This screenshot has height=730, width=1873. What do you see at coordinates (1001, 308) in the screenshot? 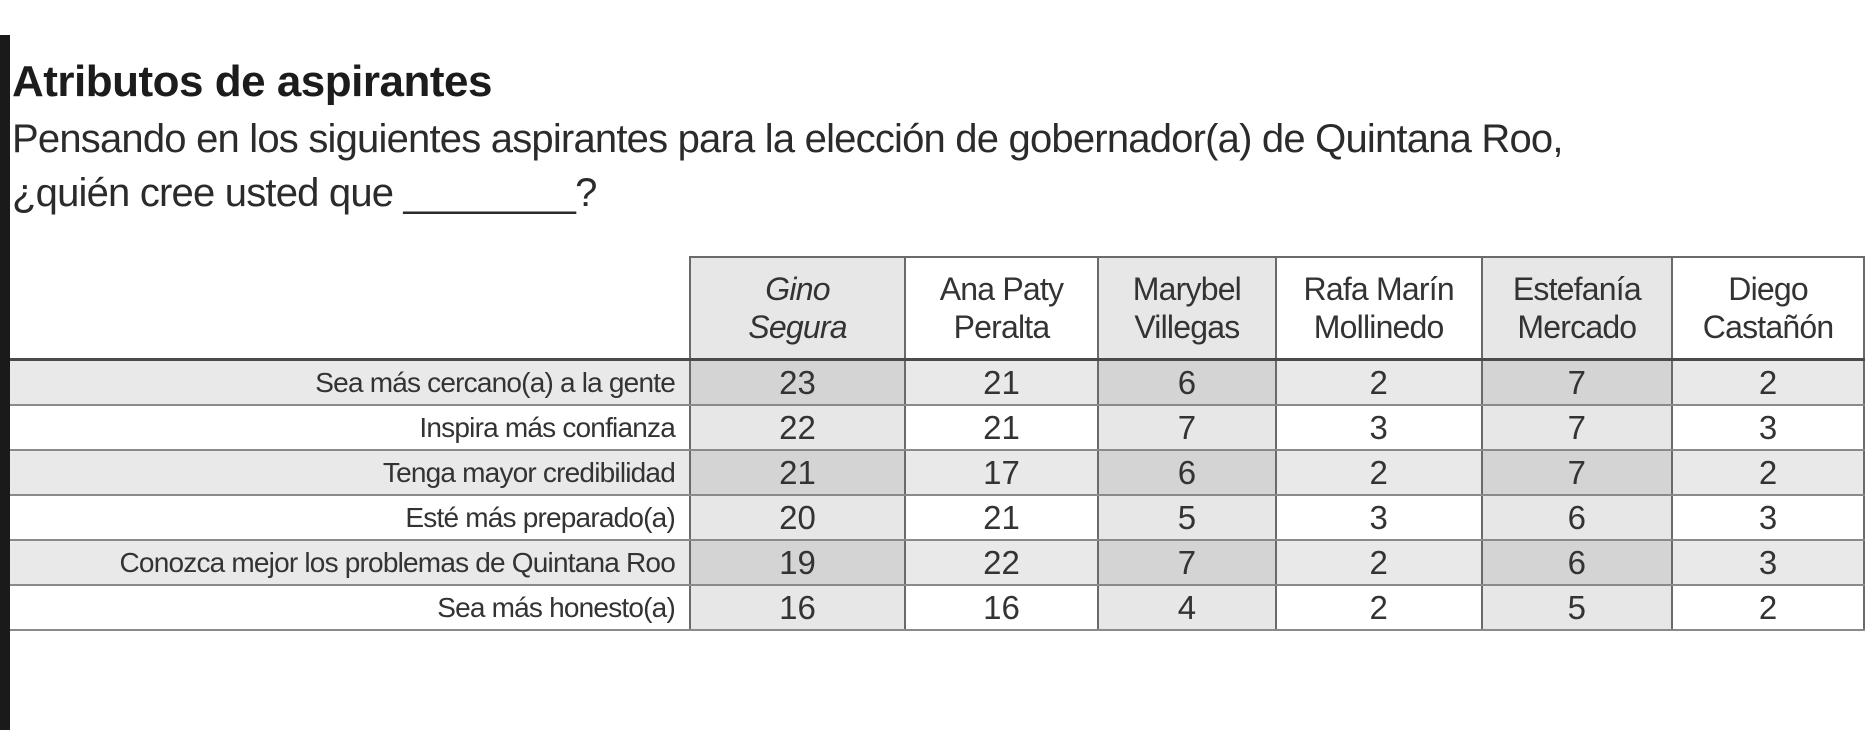
I see `column-header: Ana Paty Peralta` at bounding box center [1001, 308].